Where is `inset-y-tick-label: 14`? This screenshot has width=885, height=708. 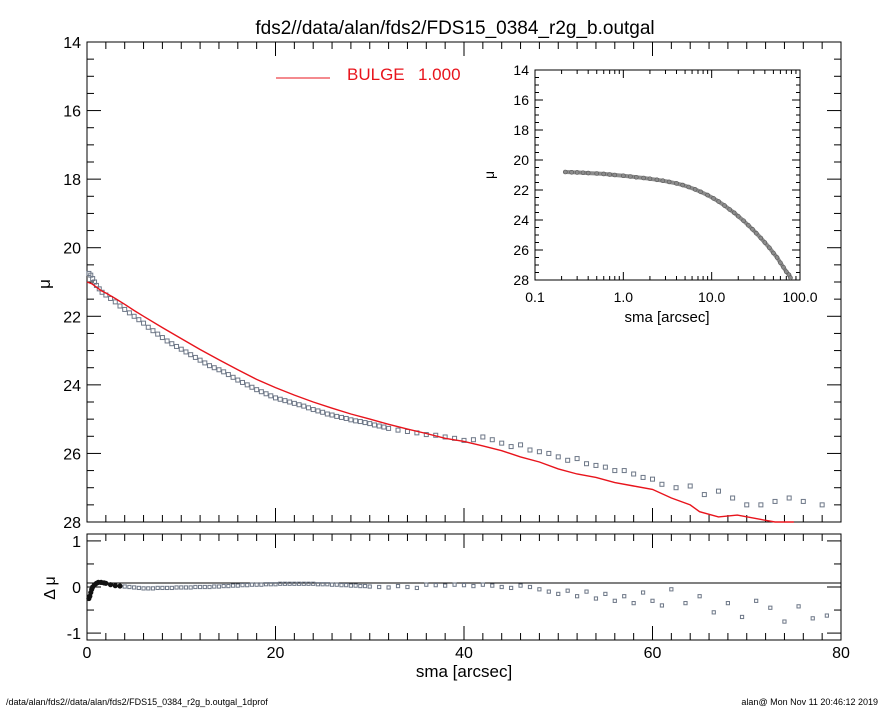
inset-y-tick-label: 14 is located at coordinates (521, 70).